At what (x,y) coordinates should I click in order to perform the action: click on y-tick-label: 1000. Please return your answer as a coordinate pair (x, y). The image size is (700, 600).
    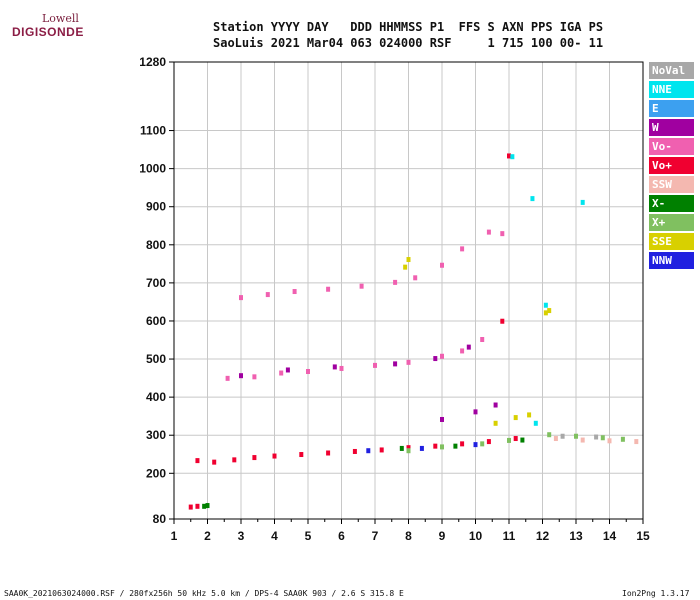
    Looking at the image, I should click on (152, 169).